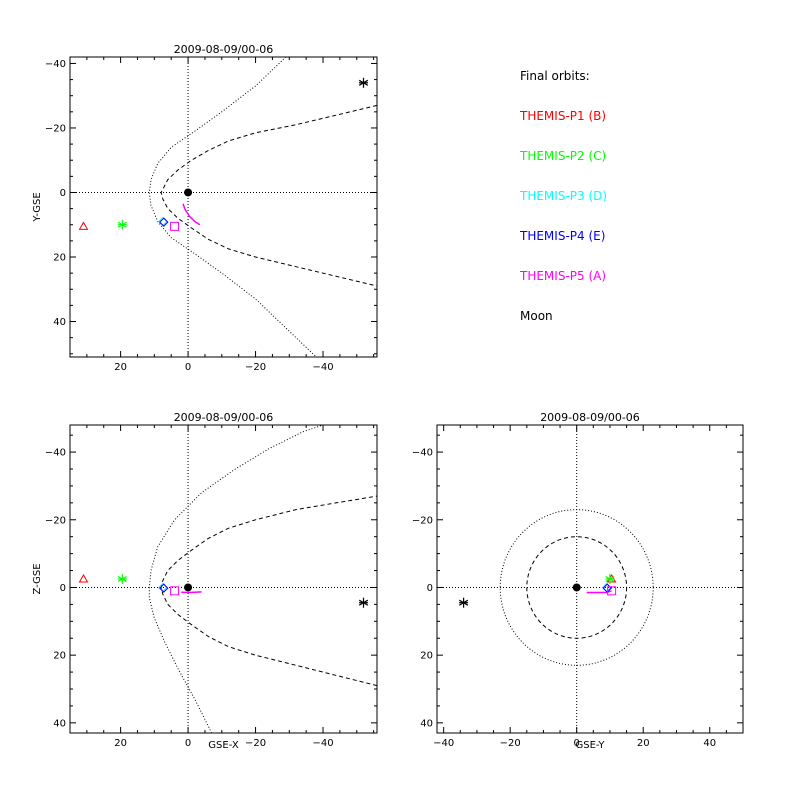 The height and width of the screenshot is (800, 800). Describe the element at coordinates (562, 116) in the screenshot. I see `legend-entry-p1: THEMIS-P1 (B)` at that location.